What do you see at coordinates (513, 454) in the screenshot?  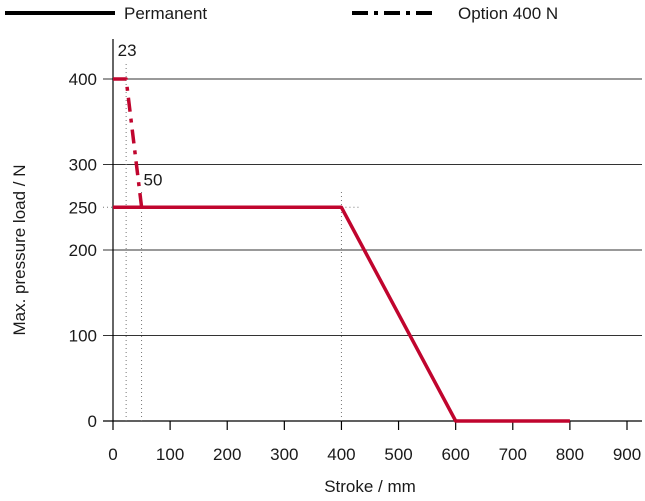 I see `x-tick-label-700: 700` at bounding box center [513, 454].